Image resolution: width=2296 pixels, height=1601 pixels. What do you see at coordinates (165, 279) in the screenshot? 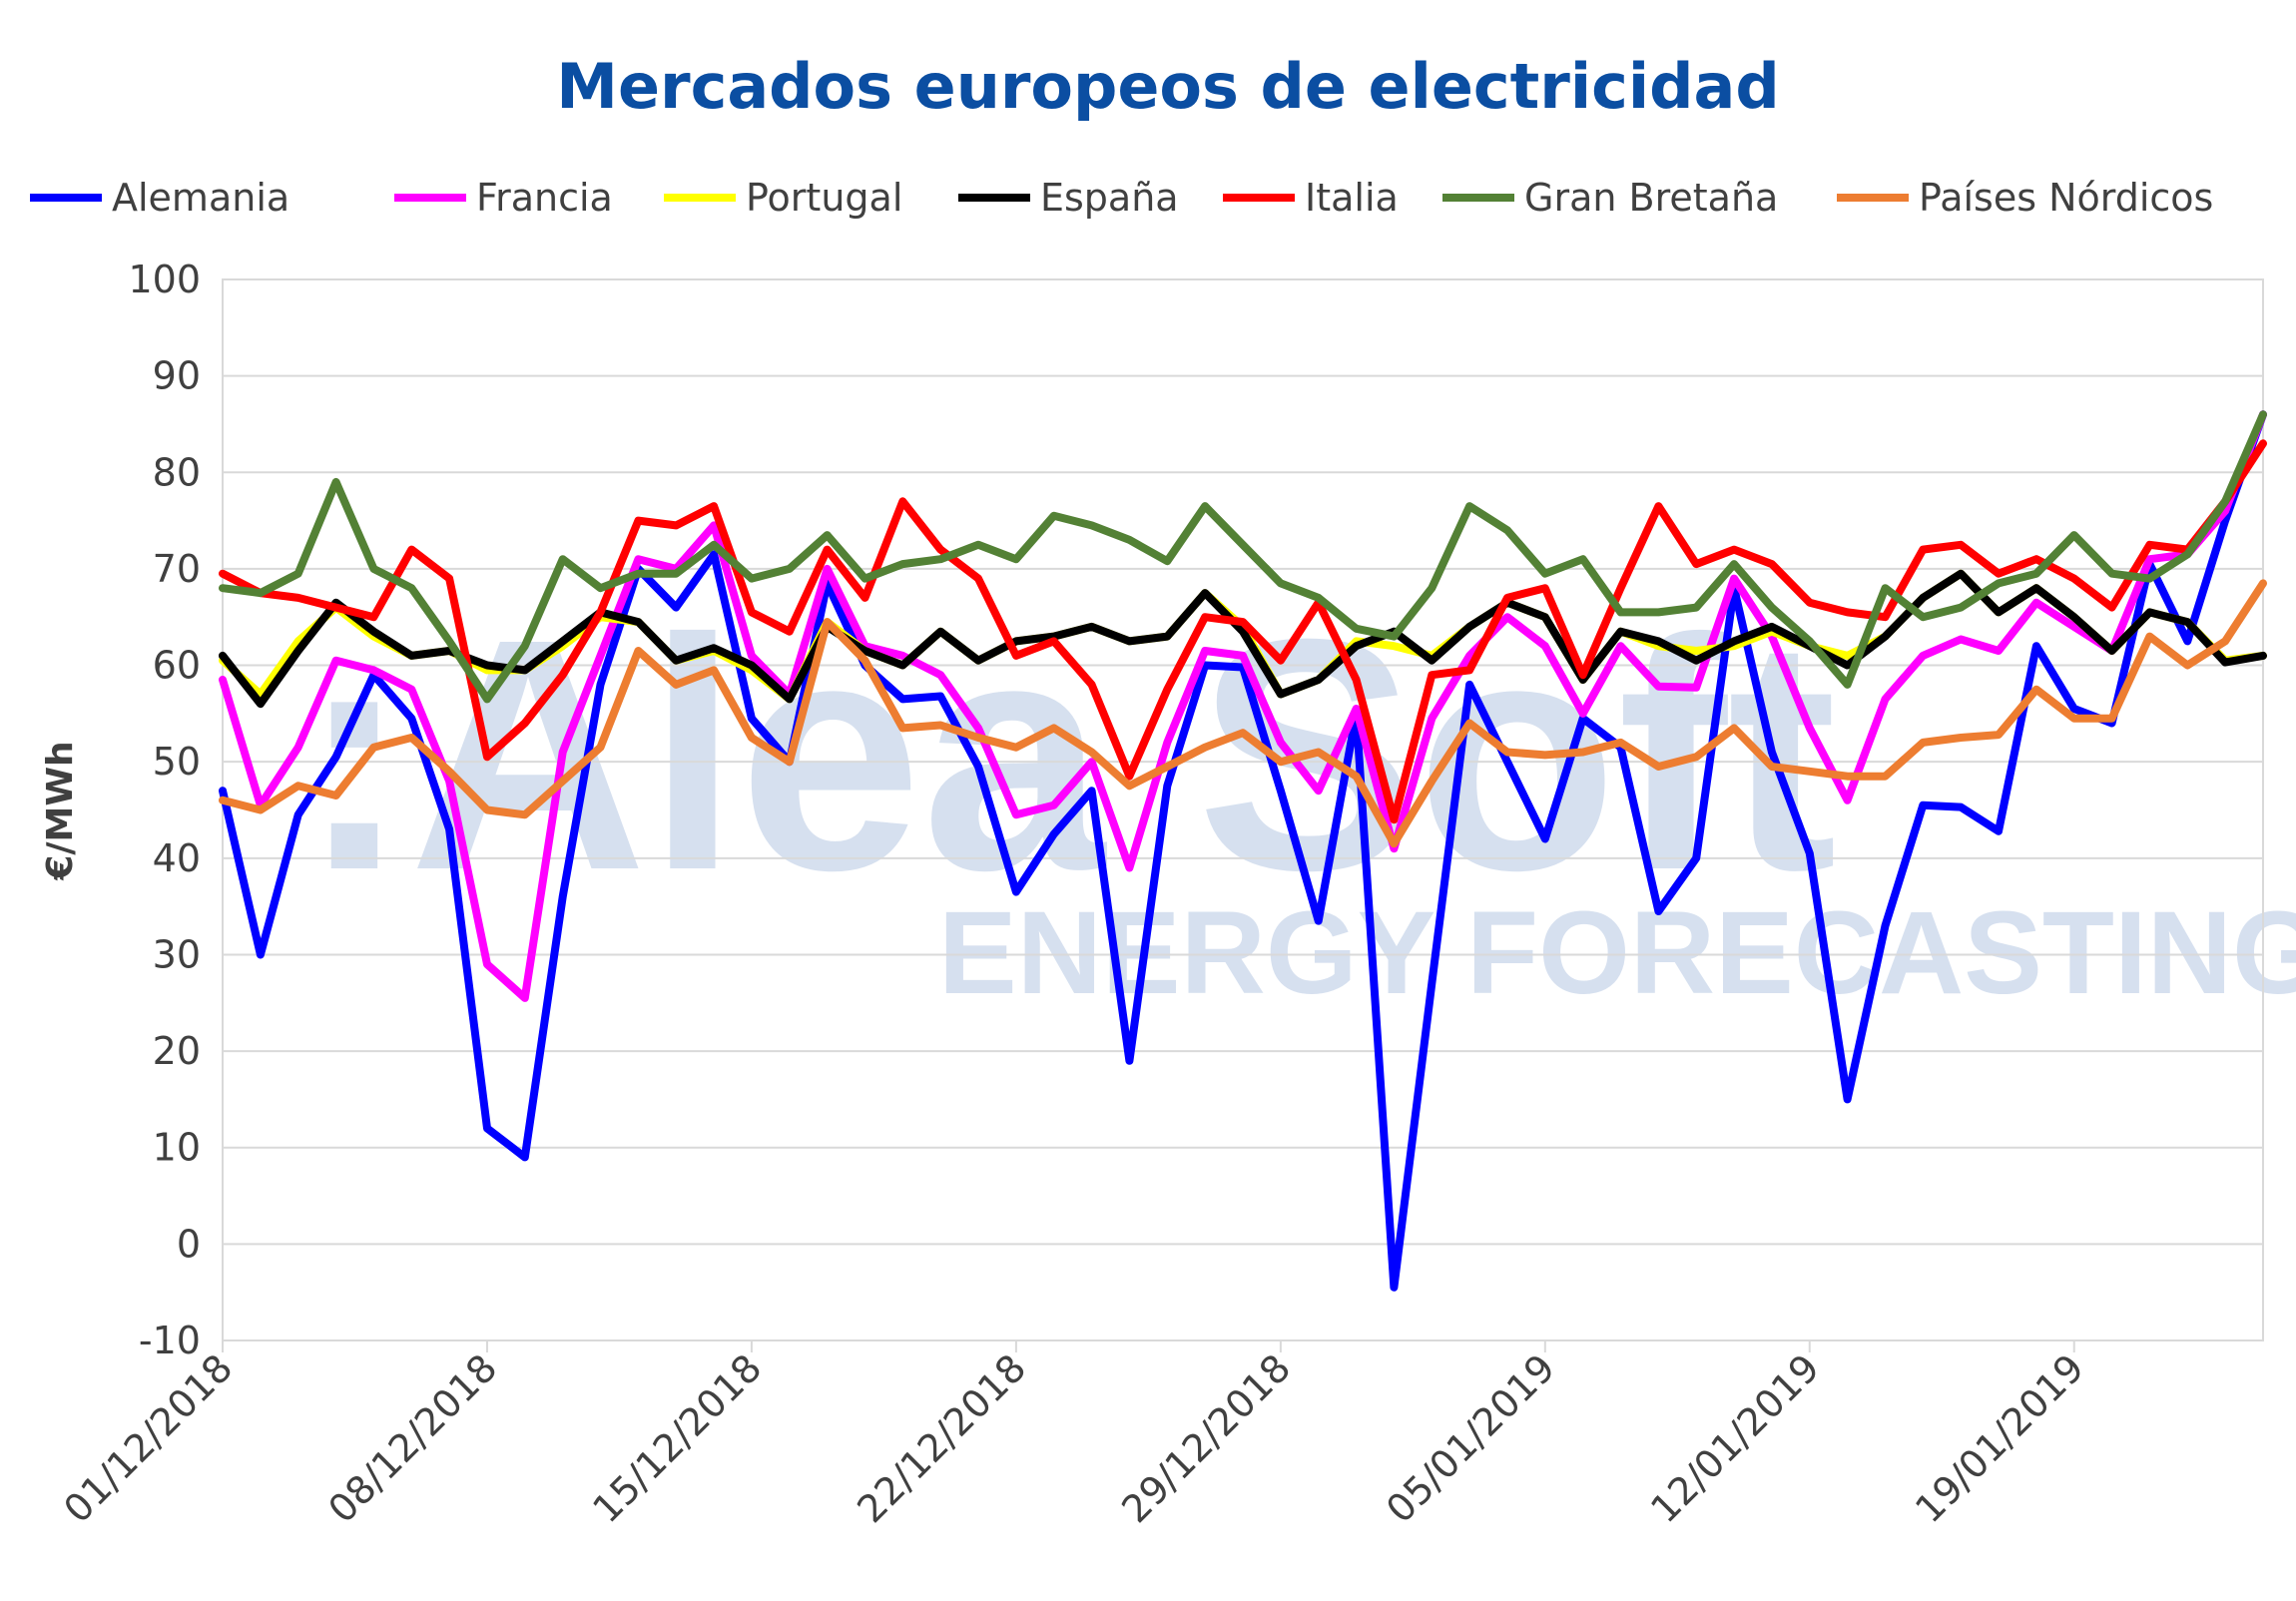
I see `y-tick-label: 100` at bounding box center [165, 279].